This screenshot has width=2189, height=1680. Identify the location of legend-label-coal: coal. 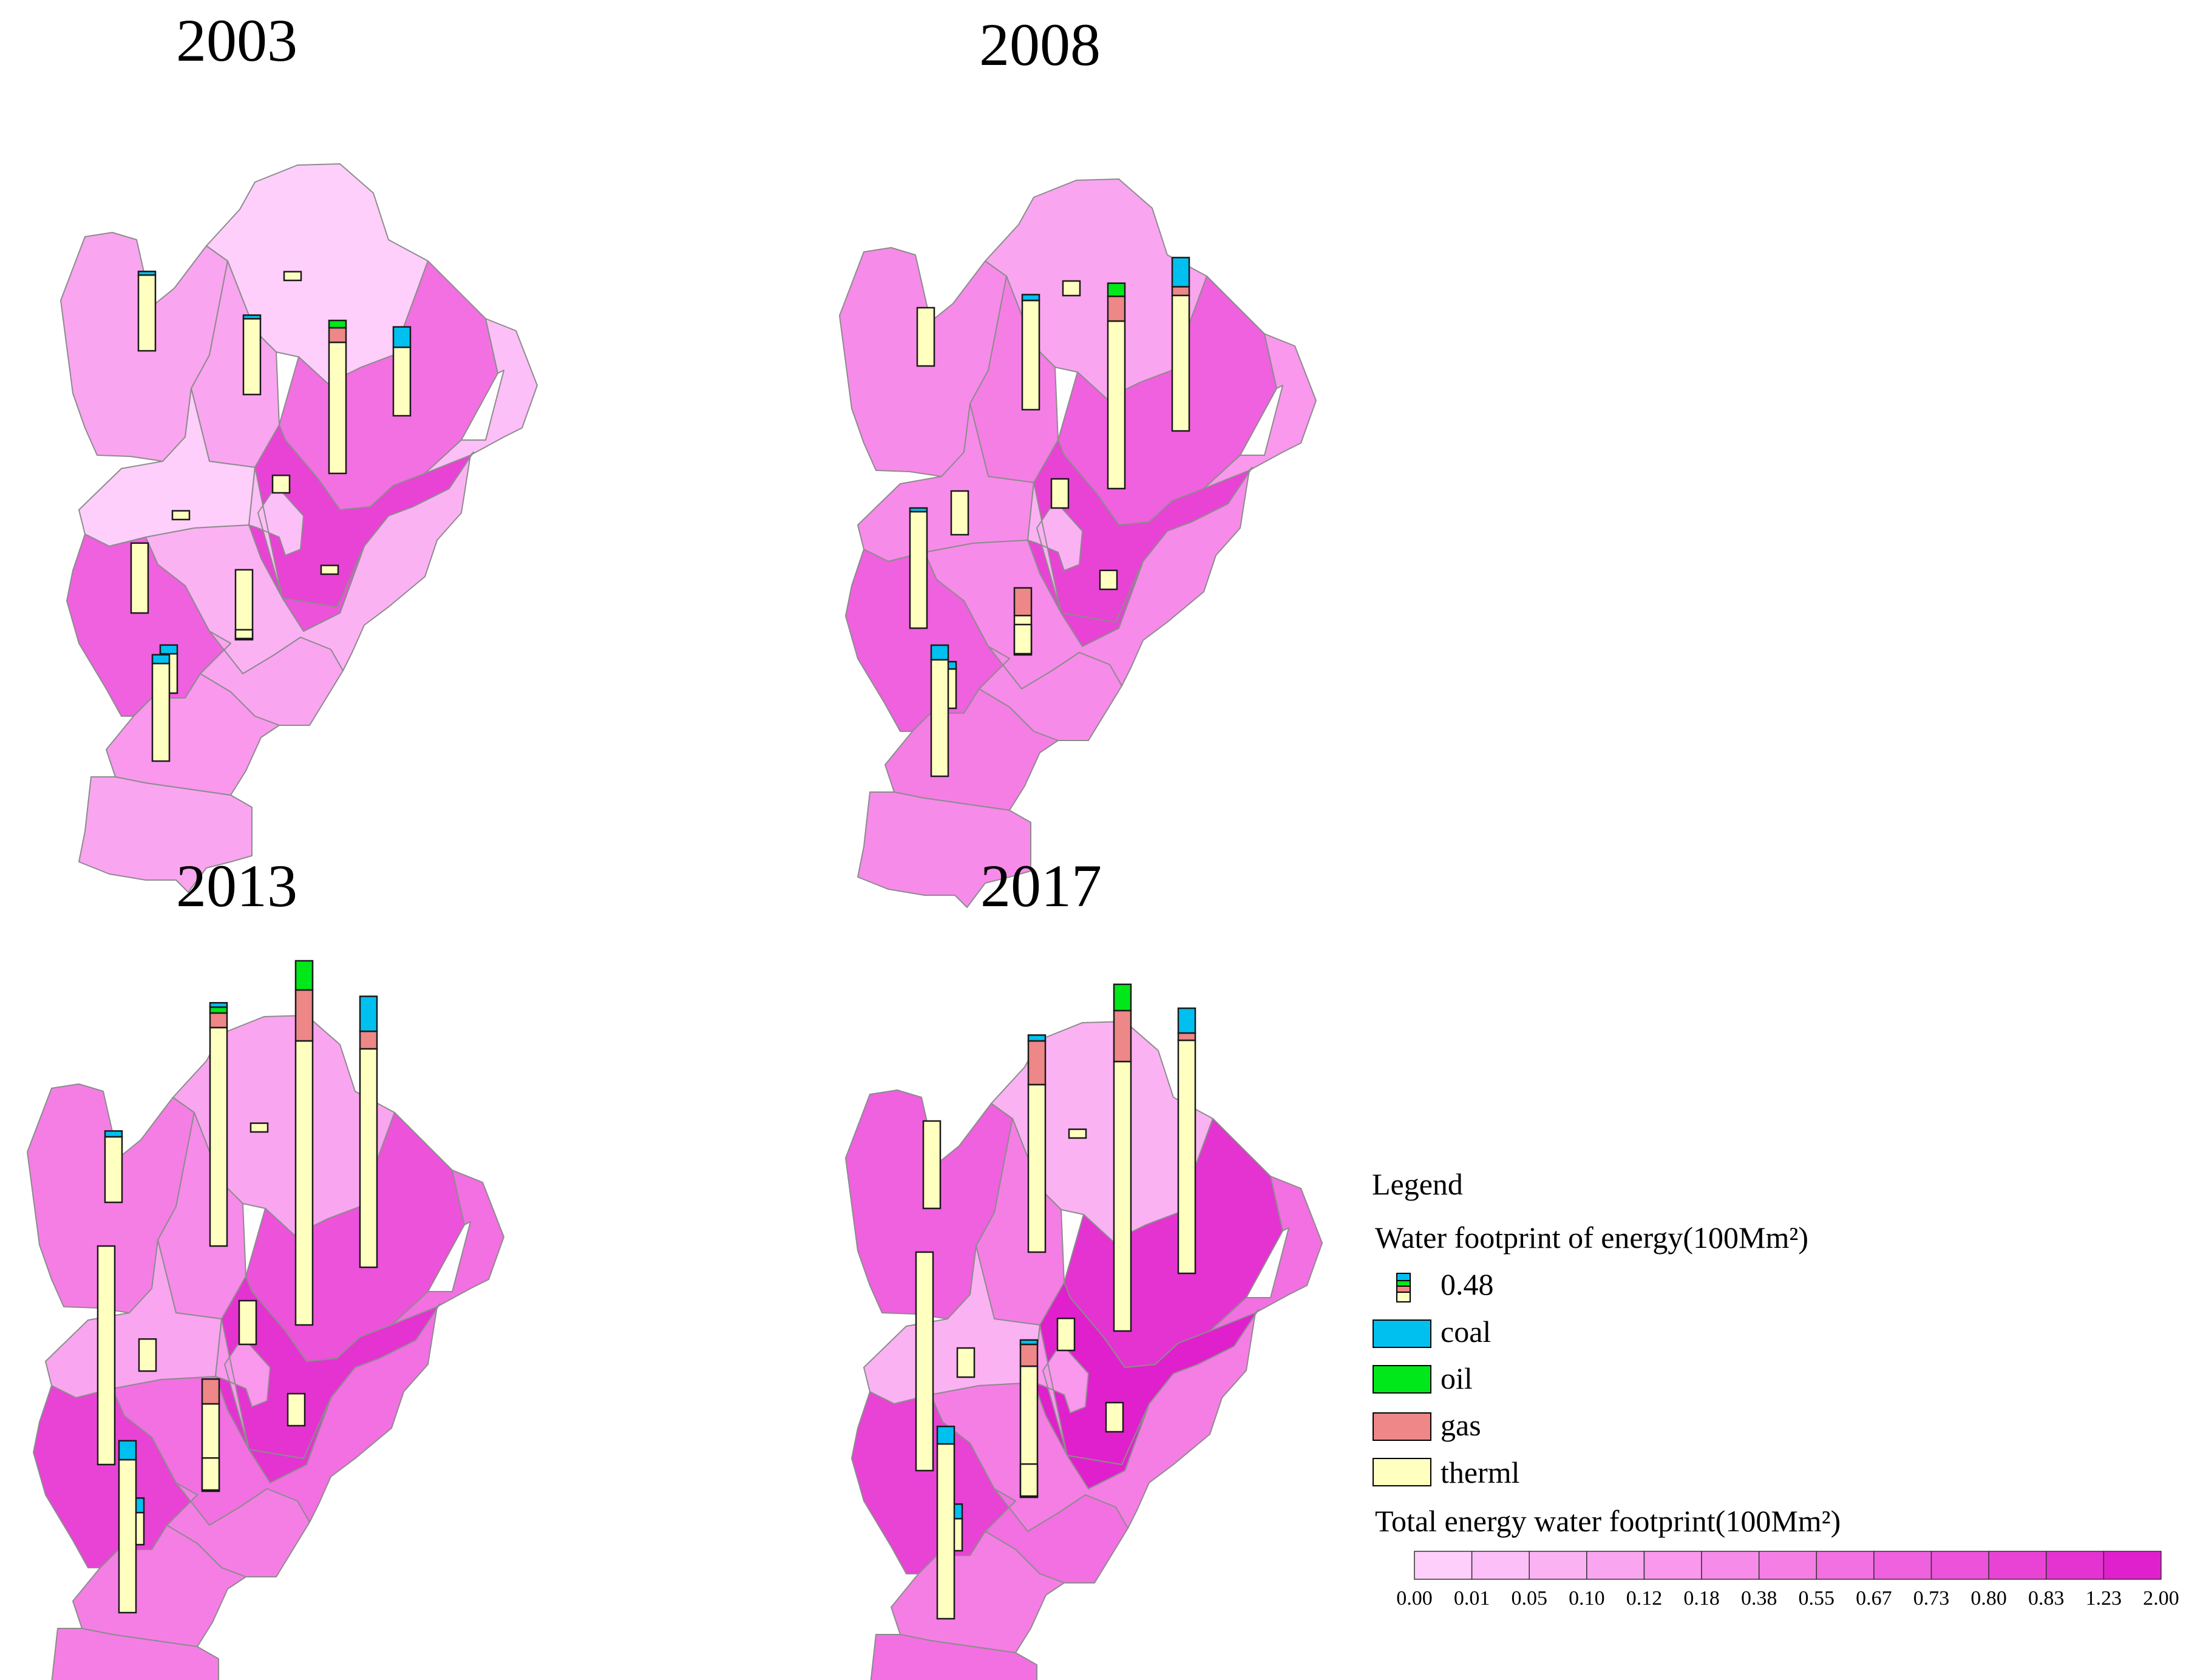
(1466, 1332).